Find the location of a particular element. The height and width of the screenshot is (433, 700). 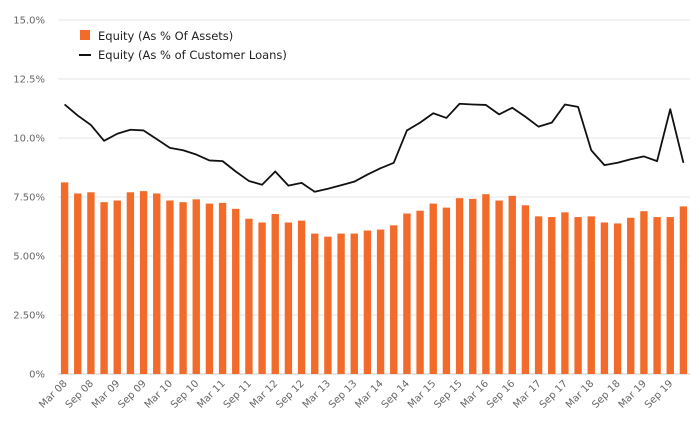

legend-bar-swatch is located at coordinates (85, 35).